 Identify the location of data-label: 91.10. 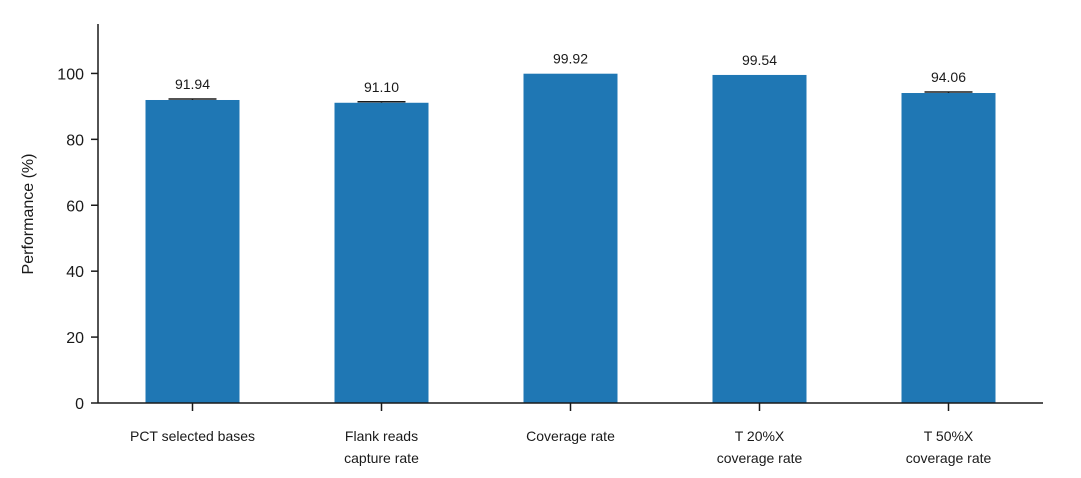
(381, 87).